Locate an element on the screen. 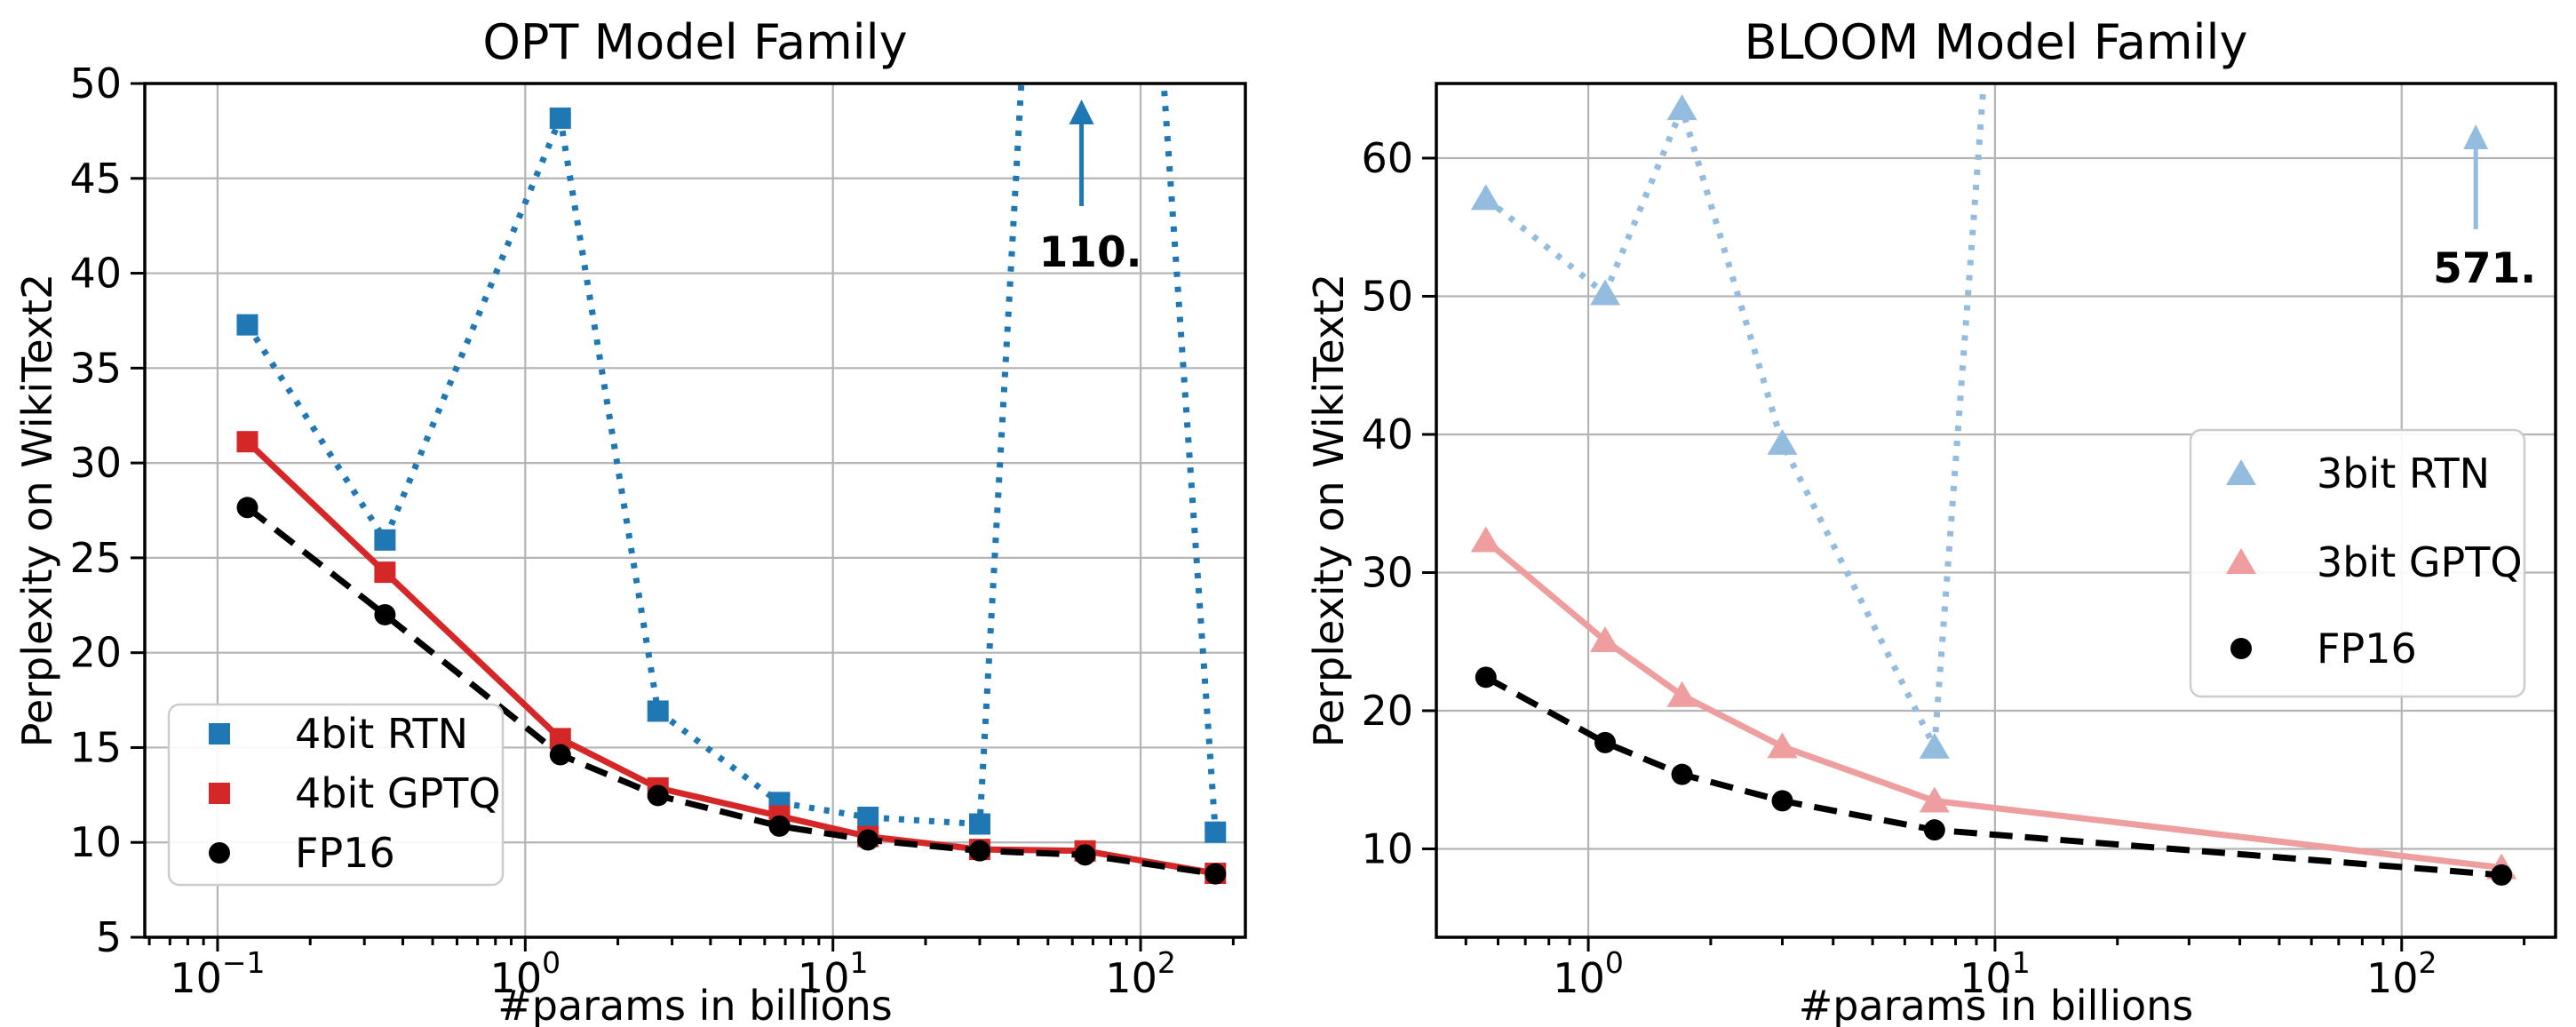 The height and width of the screenshot is (1027, 2576). annotation-value: 571. is located at coordinates (2484, 268).